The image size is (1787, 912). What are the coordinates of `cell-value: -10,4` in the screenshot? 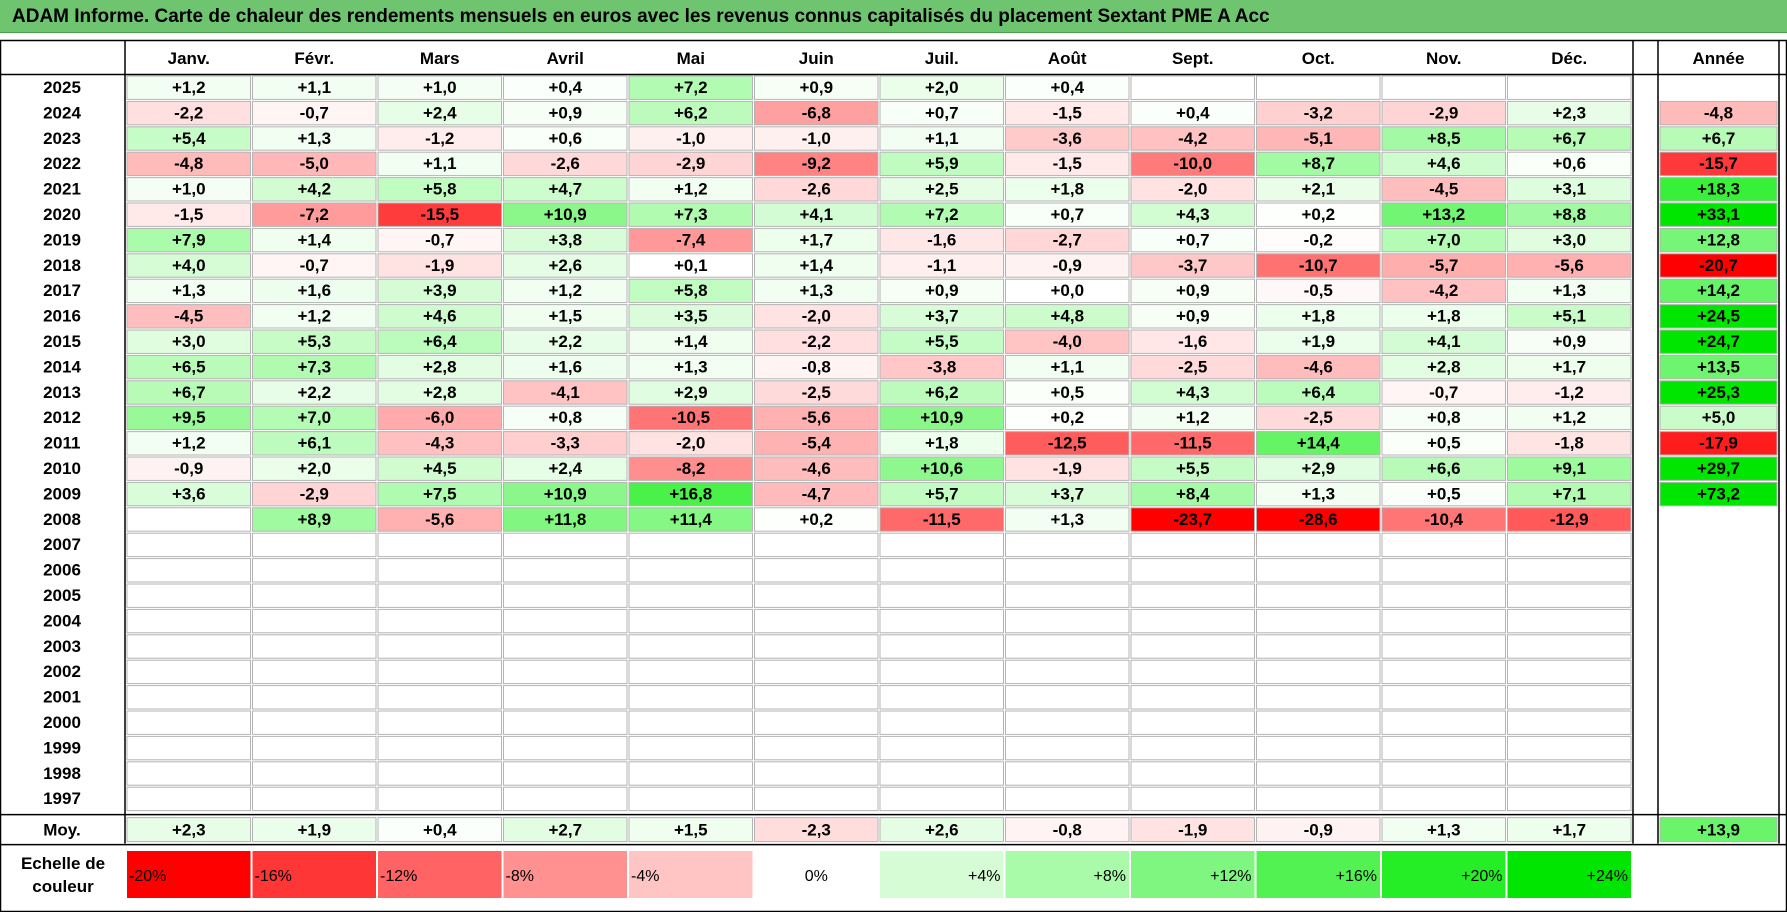 It's located at (1443, 519).